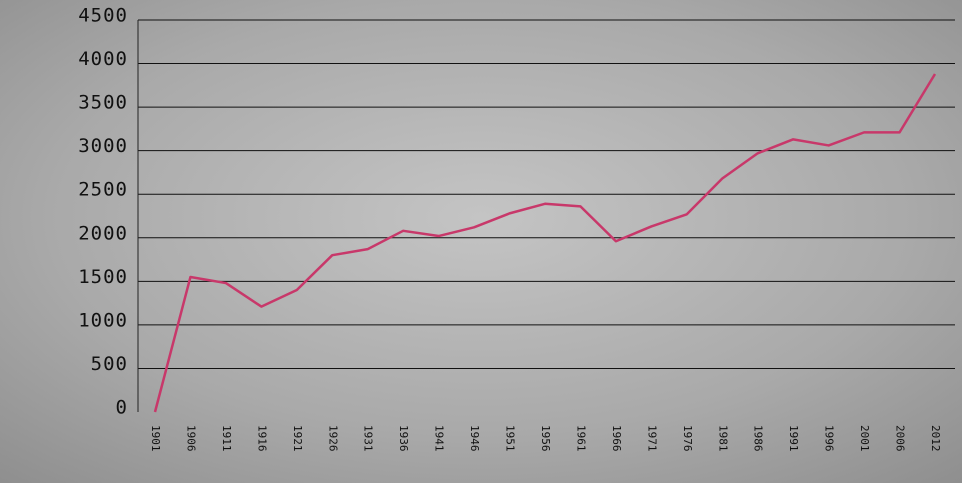 This screenshot has width=962, height=483. I want to click on x-tick-label: 1956, so click(545, 438).